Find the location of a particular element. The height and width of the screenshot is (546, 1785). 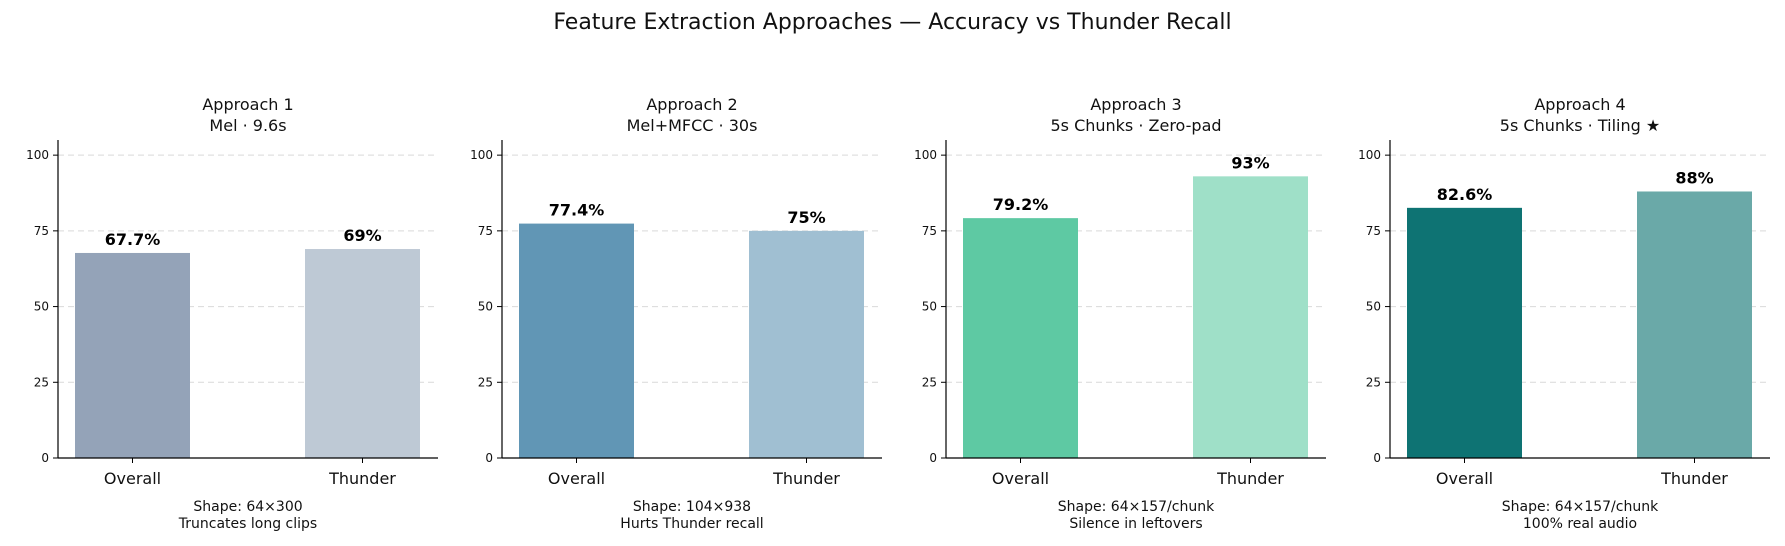

panel-4-title: Approach 4 is located at coordinates (1579, 104).